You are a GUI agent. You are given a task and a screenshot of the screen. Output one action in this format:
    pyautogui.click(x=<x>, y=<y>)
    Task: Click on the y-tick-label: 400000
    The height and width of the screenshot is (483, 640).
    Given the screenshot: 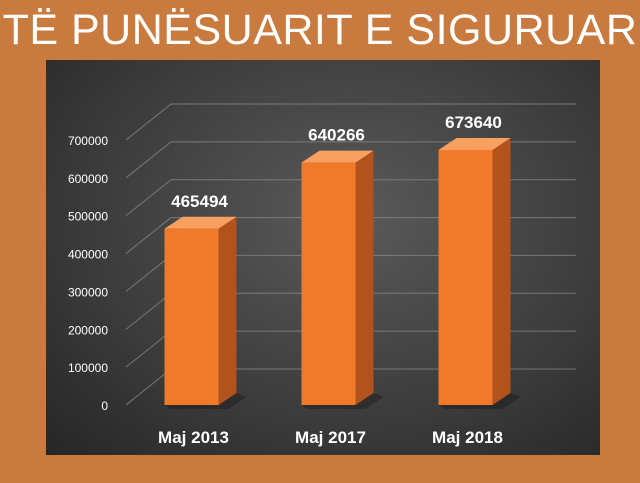 What is the action you would take?
    pyautogui.click(x=88, y=255)
    